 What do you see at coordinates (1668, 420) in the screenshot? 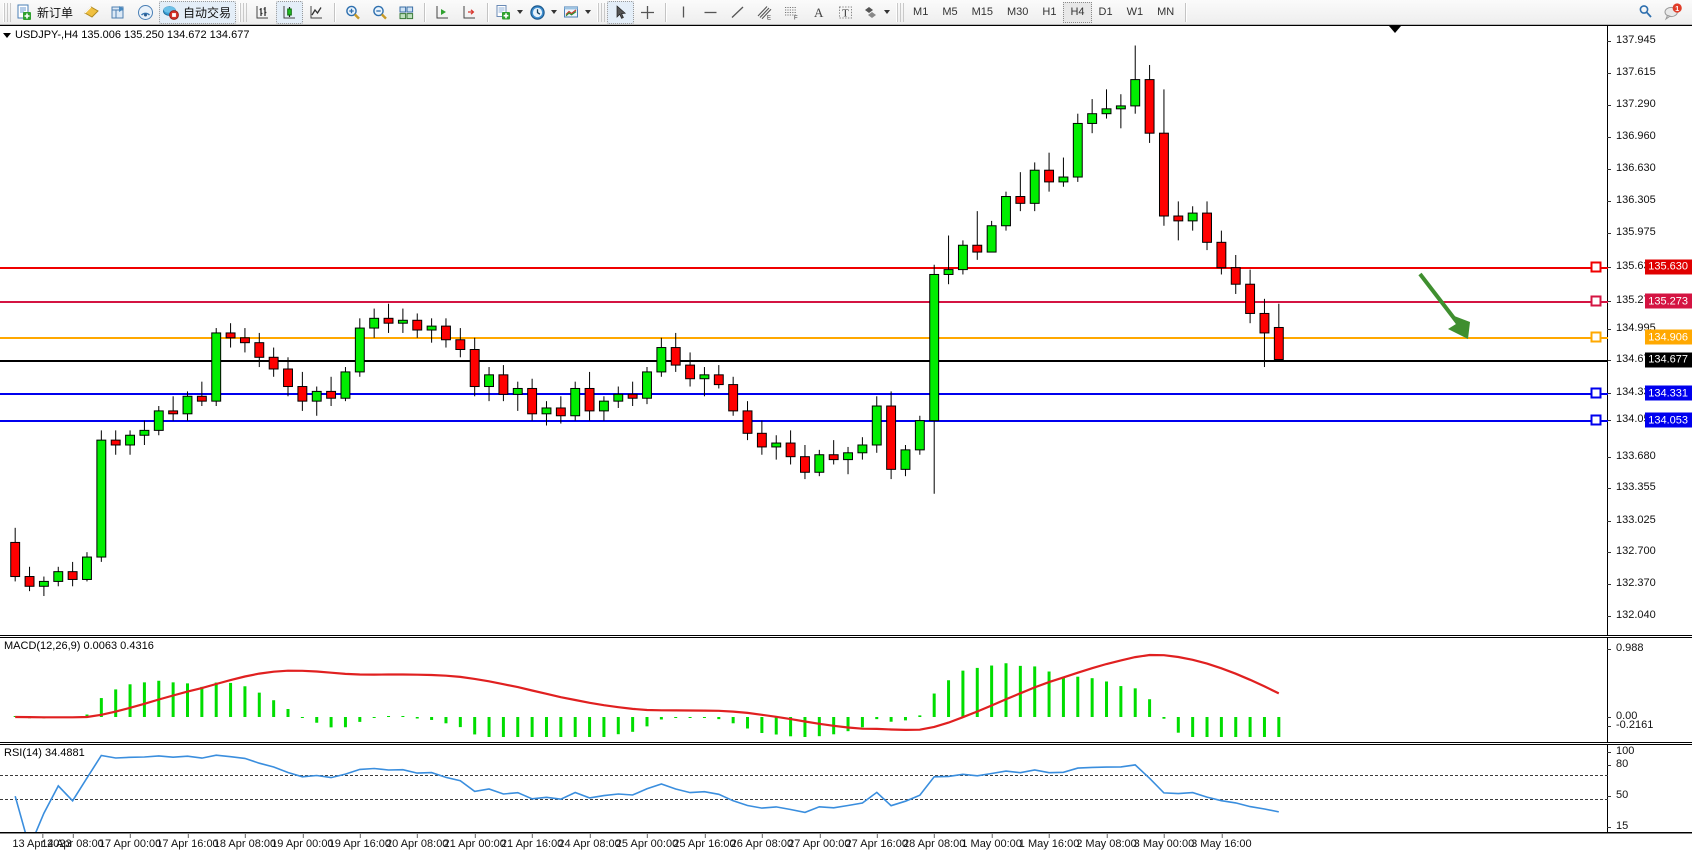
I see `level-label-support-2: 134.053` at bounding box center [1668, 420].